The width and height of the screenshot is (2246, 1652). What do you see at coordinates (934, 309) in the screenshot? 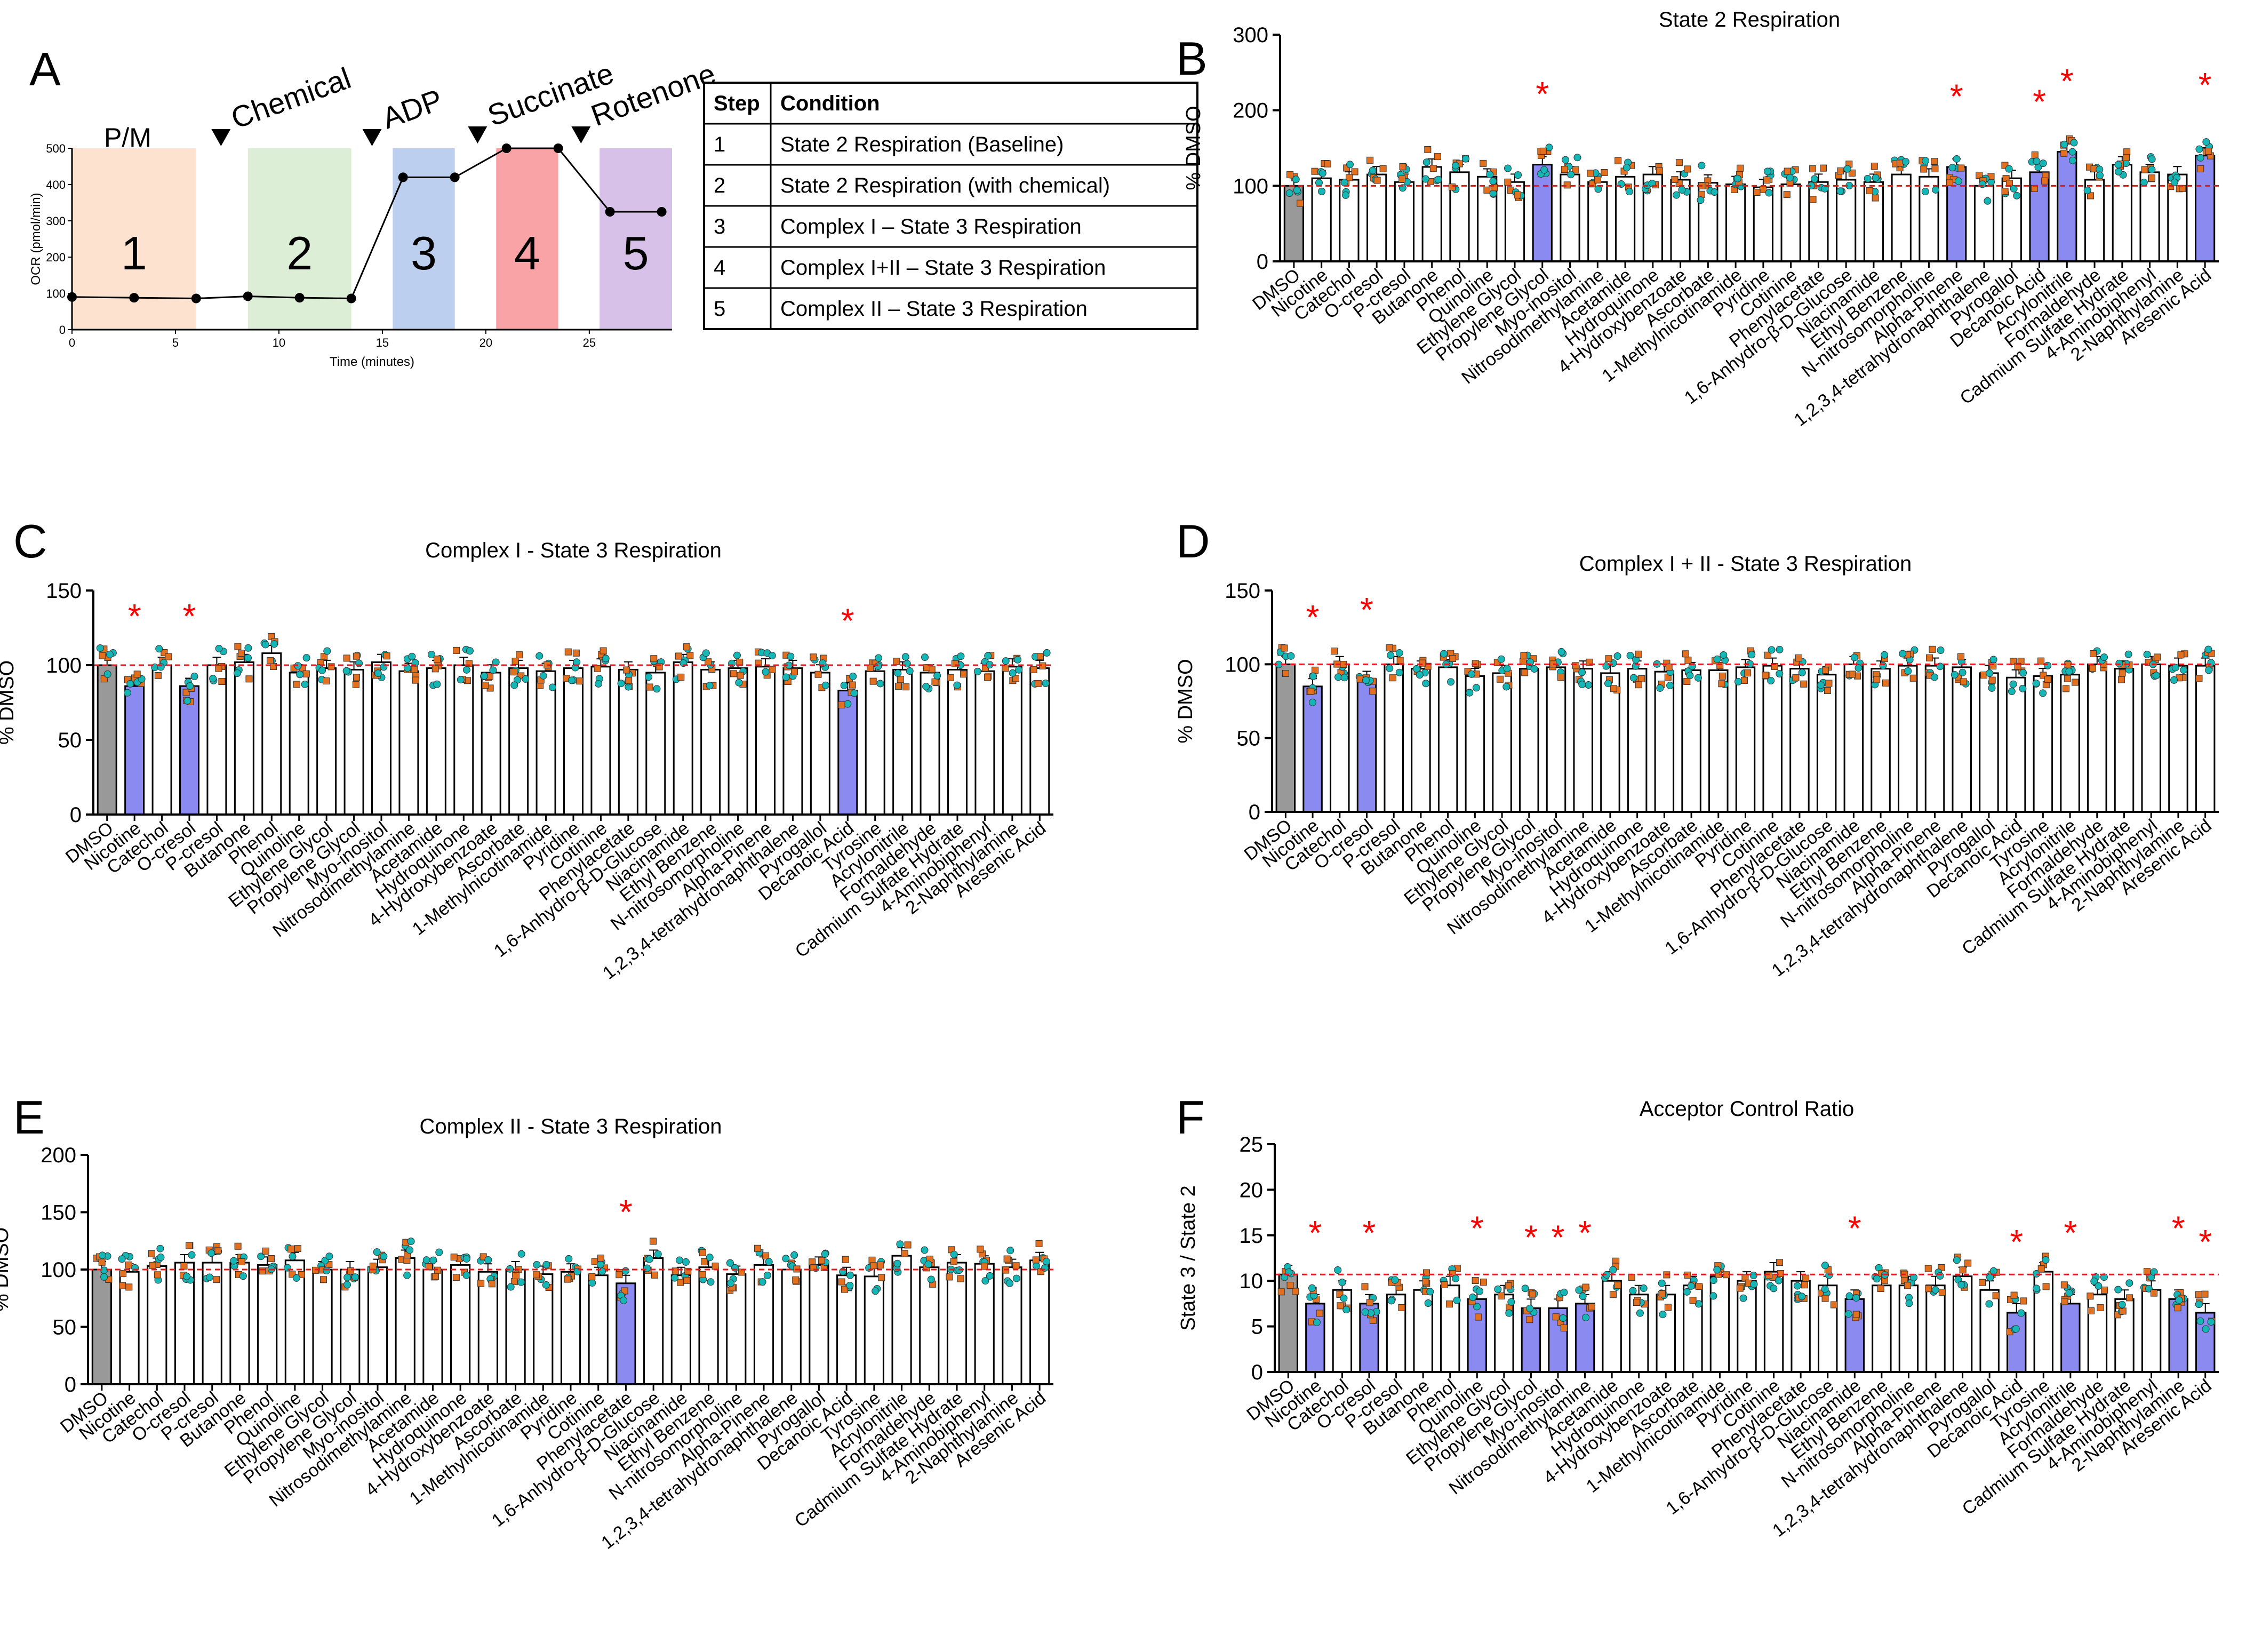
I see `table-cell-condition: Complex II – State 3 Respiration` at bounding box center [934, 309].